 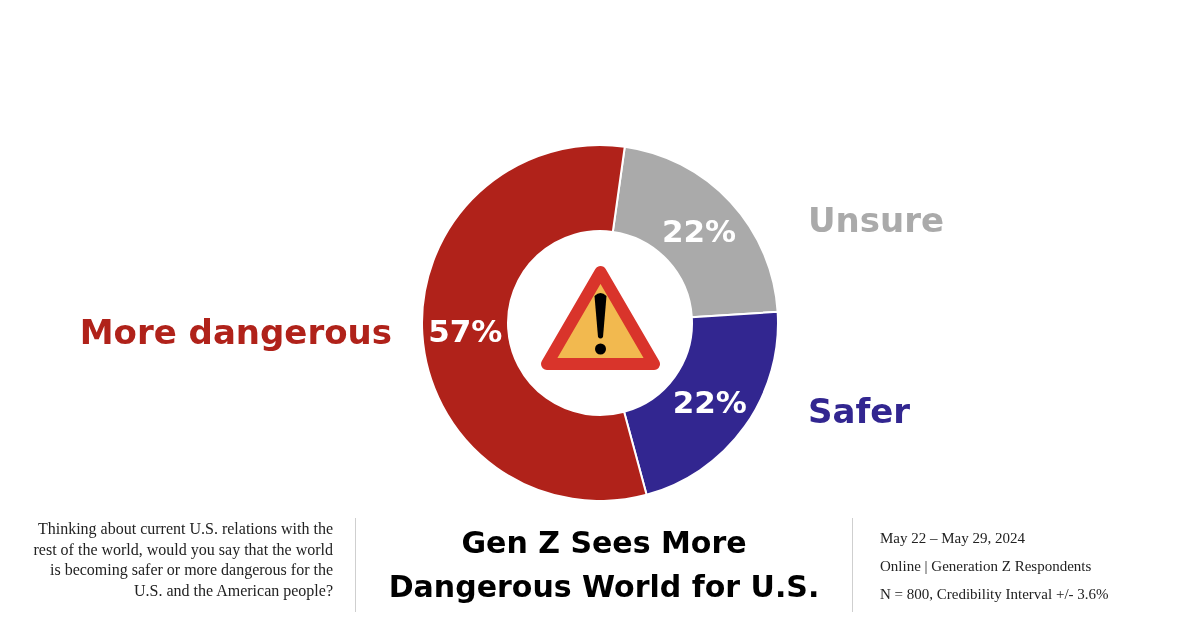 I want to click on data-label: 57%, so click(x=465, y=331).